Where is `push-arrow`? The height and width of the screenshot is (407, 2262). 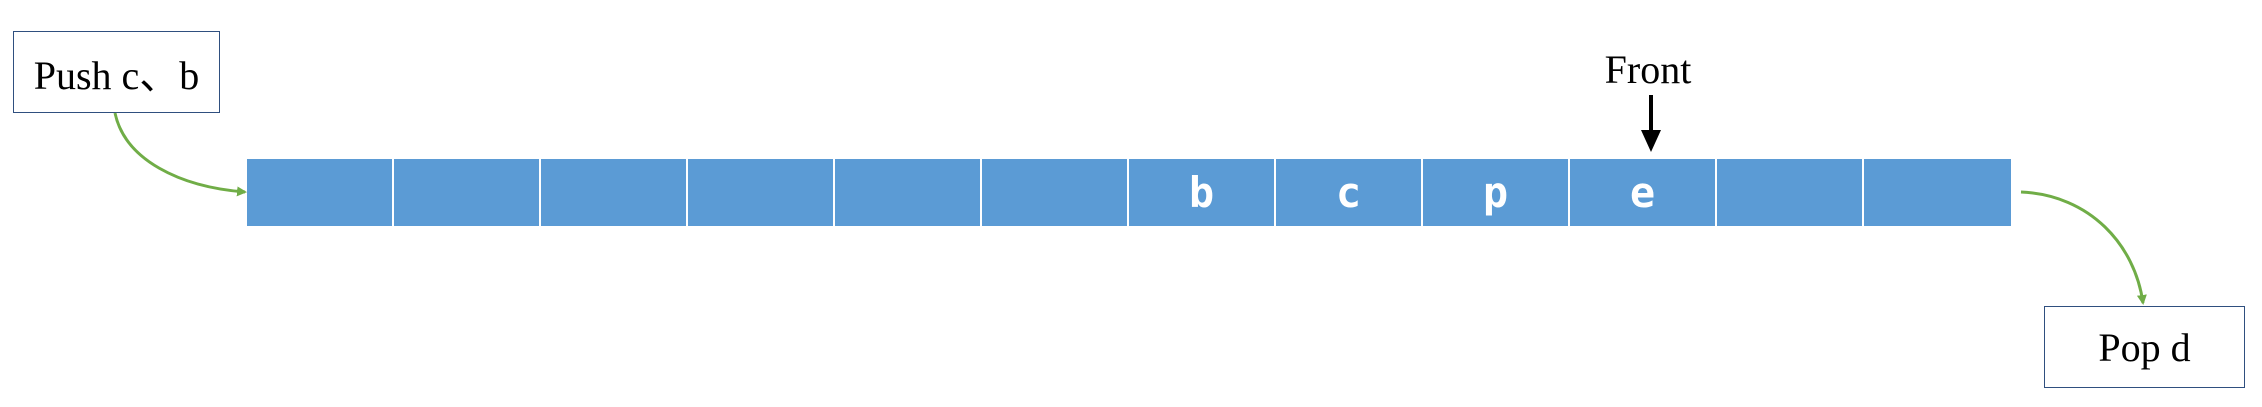 push-arrow is located at coordinates (180, 154).